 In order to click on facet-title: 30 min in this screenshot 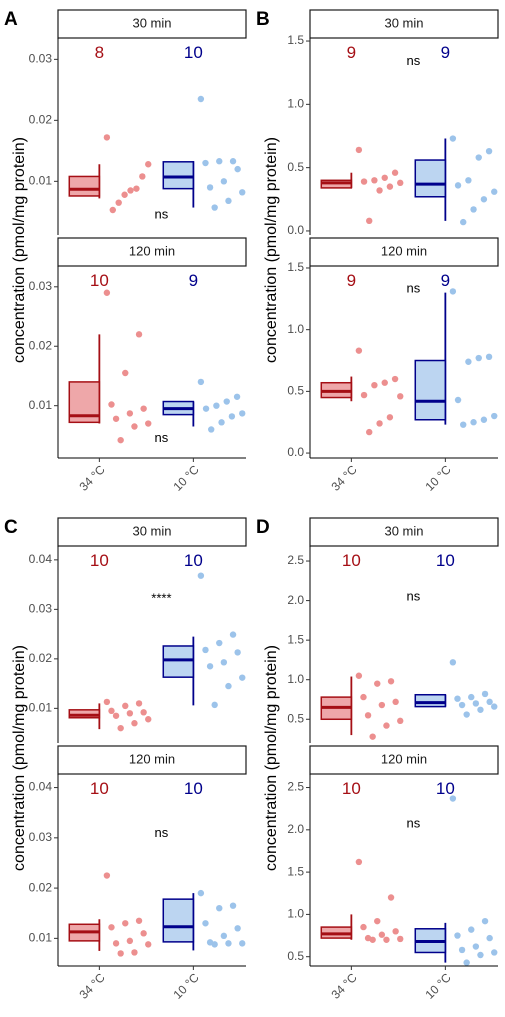, I will do `click(151, 22)`.